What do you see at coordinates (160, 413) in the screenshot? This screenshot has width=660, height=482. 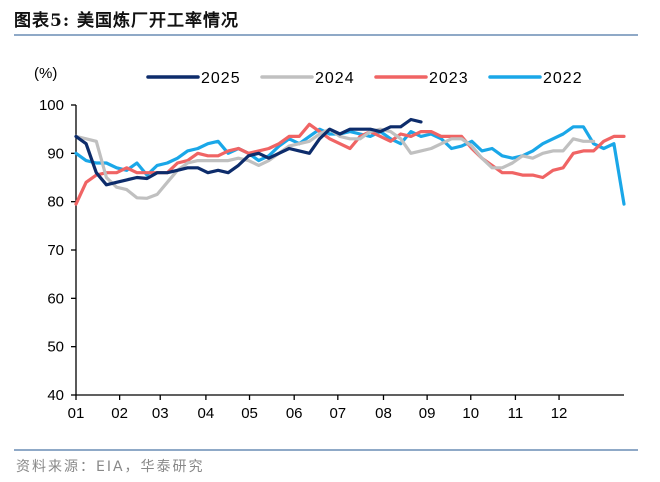 I see `x-tick-label: 03` at bounding box center [160, 413].